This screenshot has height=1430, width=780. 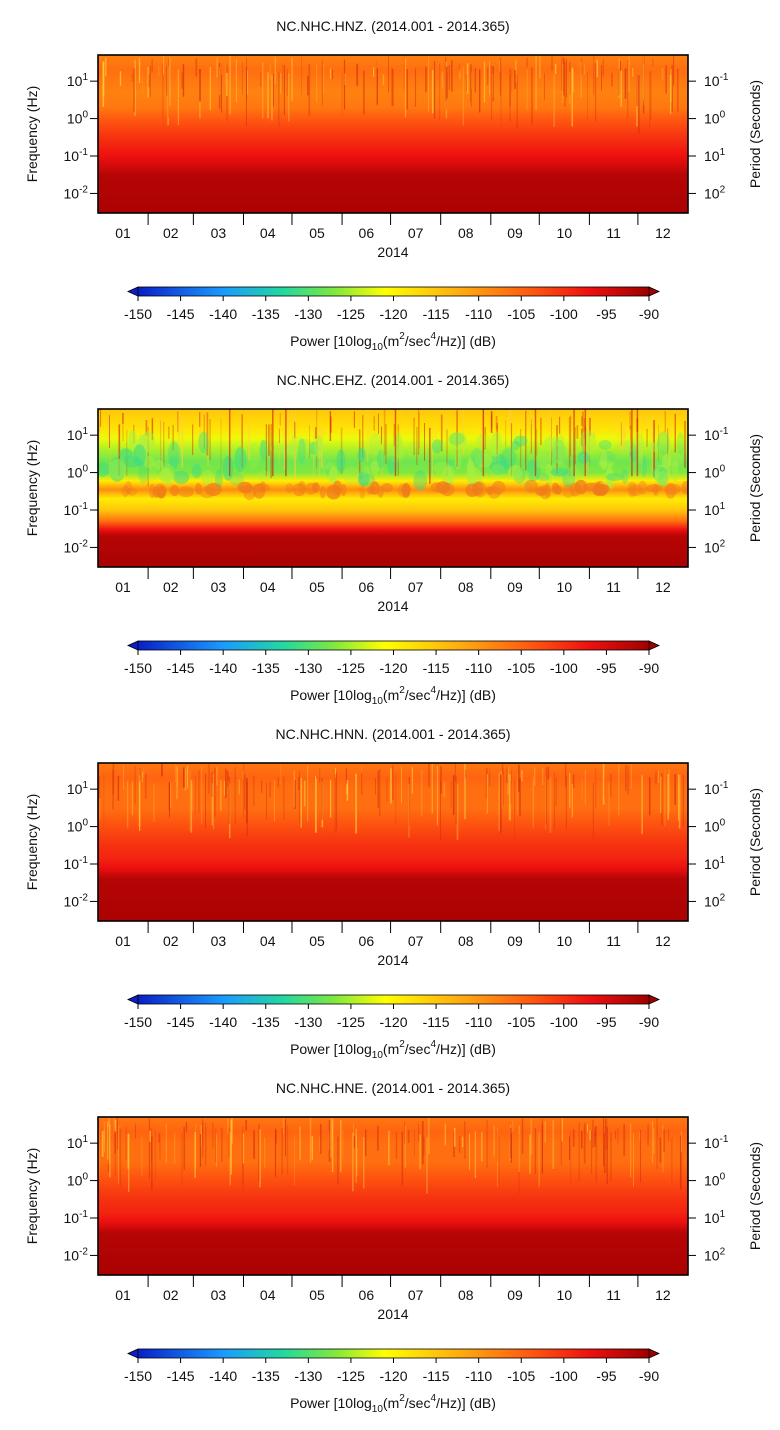 I want to click on panel-title: NC.NHC.EHZ. (2014.001 - 2014.365), so click(x=393, y=380).